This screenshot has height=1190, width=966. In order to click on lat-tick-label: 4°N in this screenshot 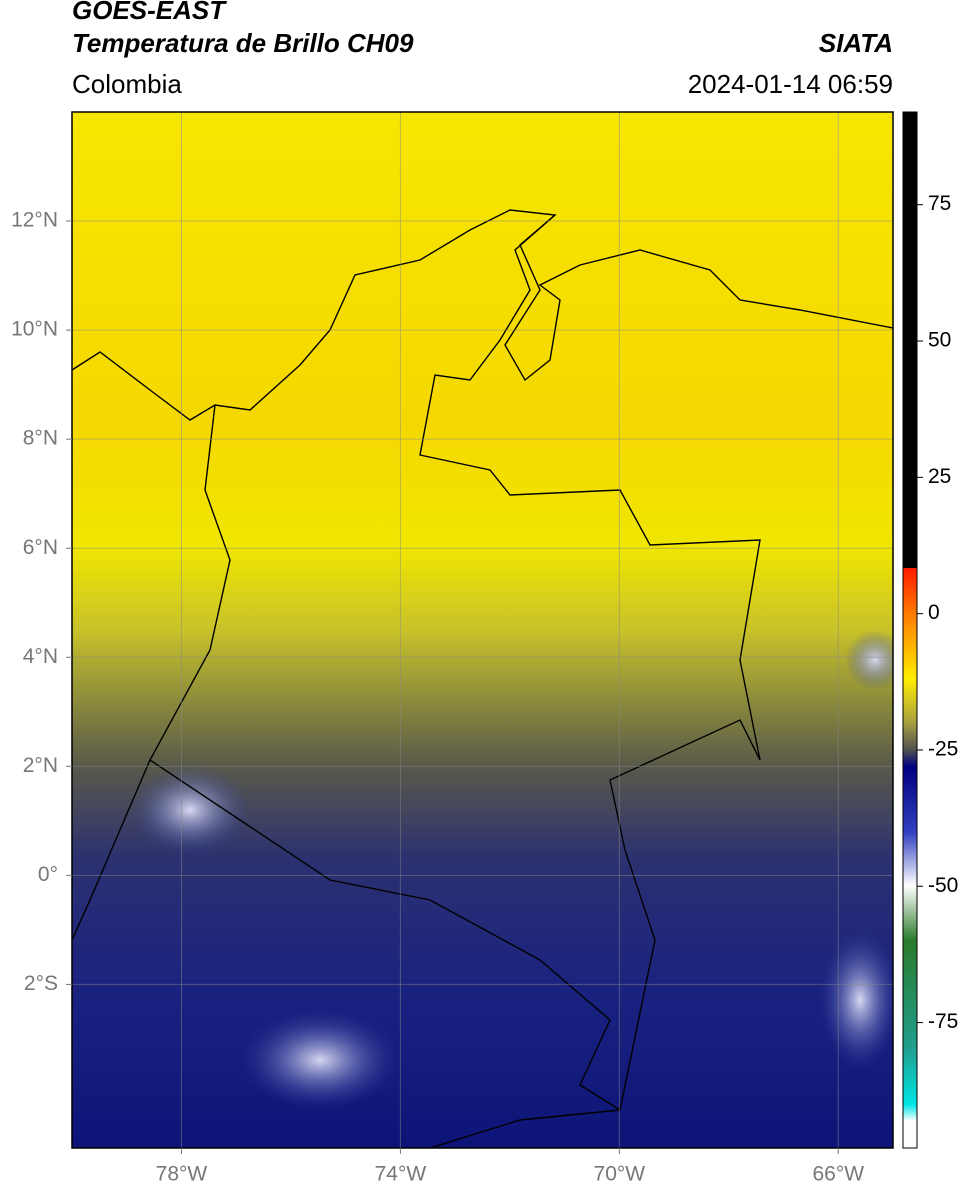, I will do `click(40, 656)`.